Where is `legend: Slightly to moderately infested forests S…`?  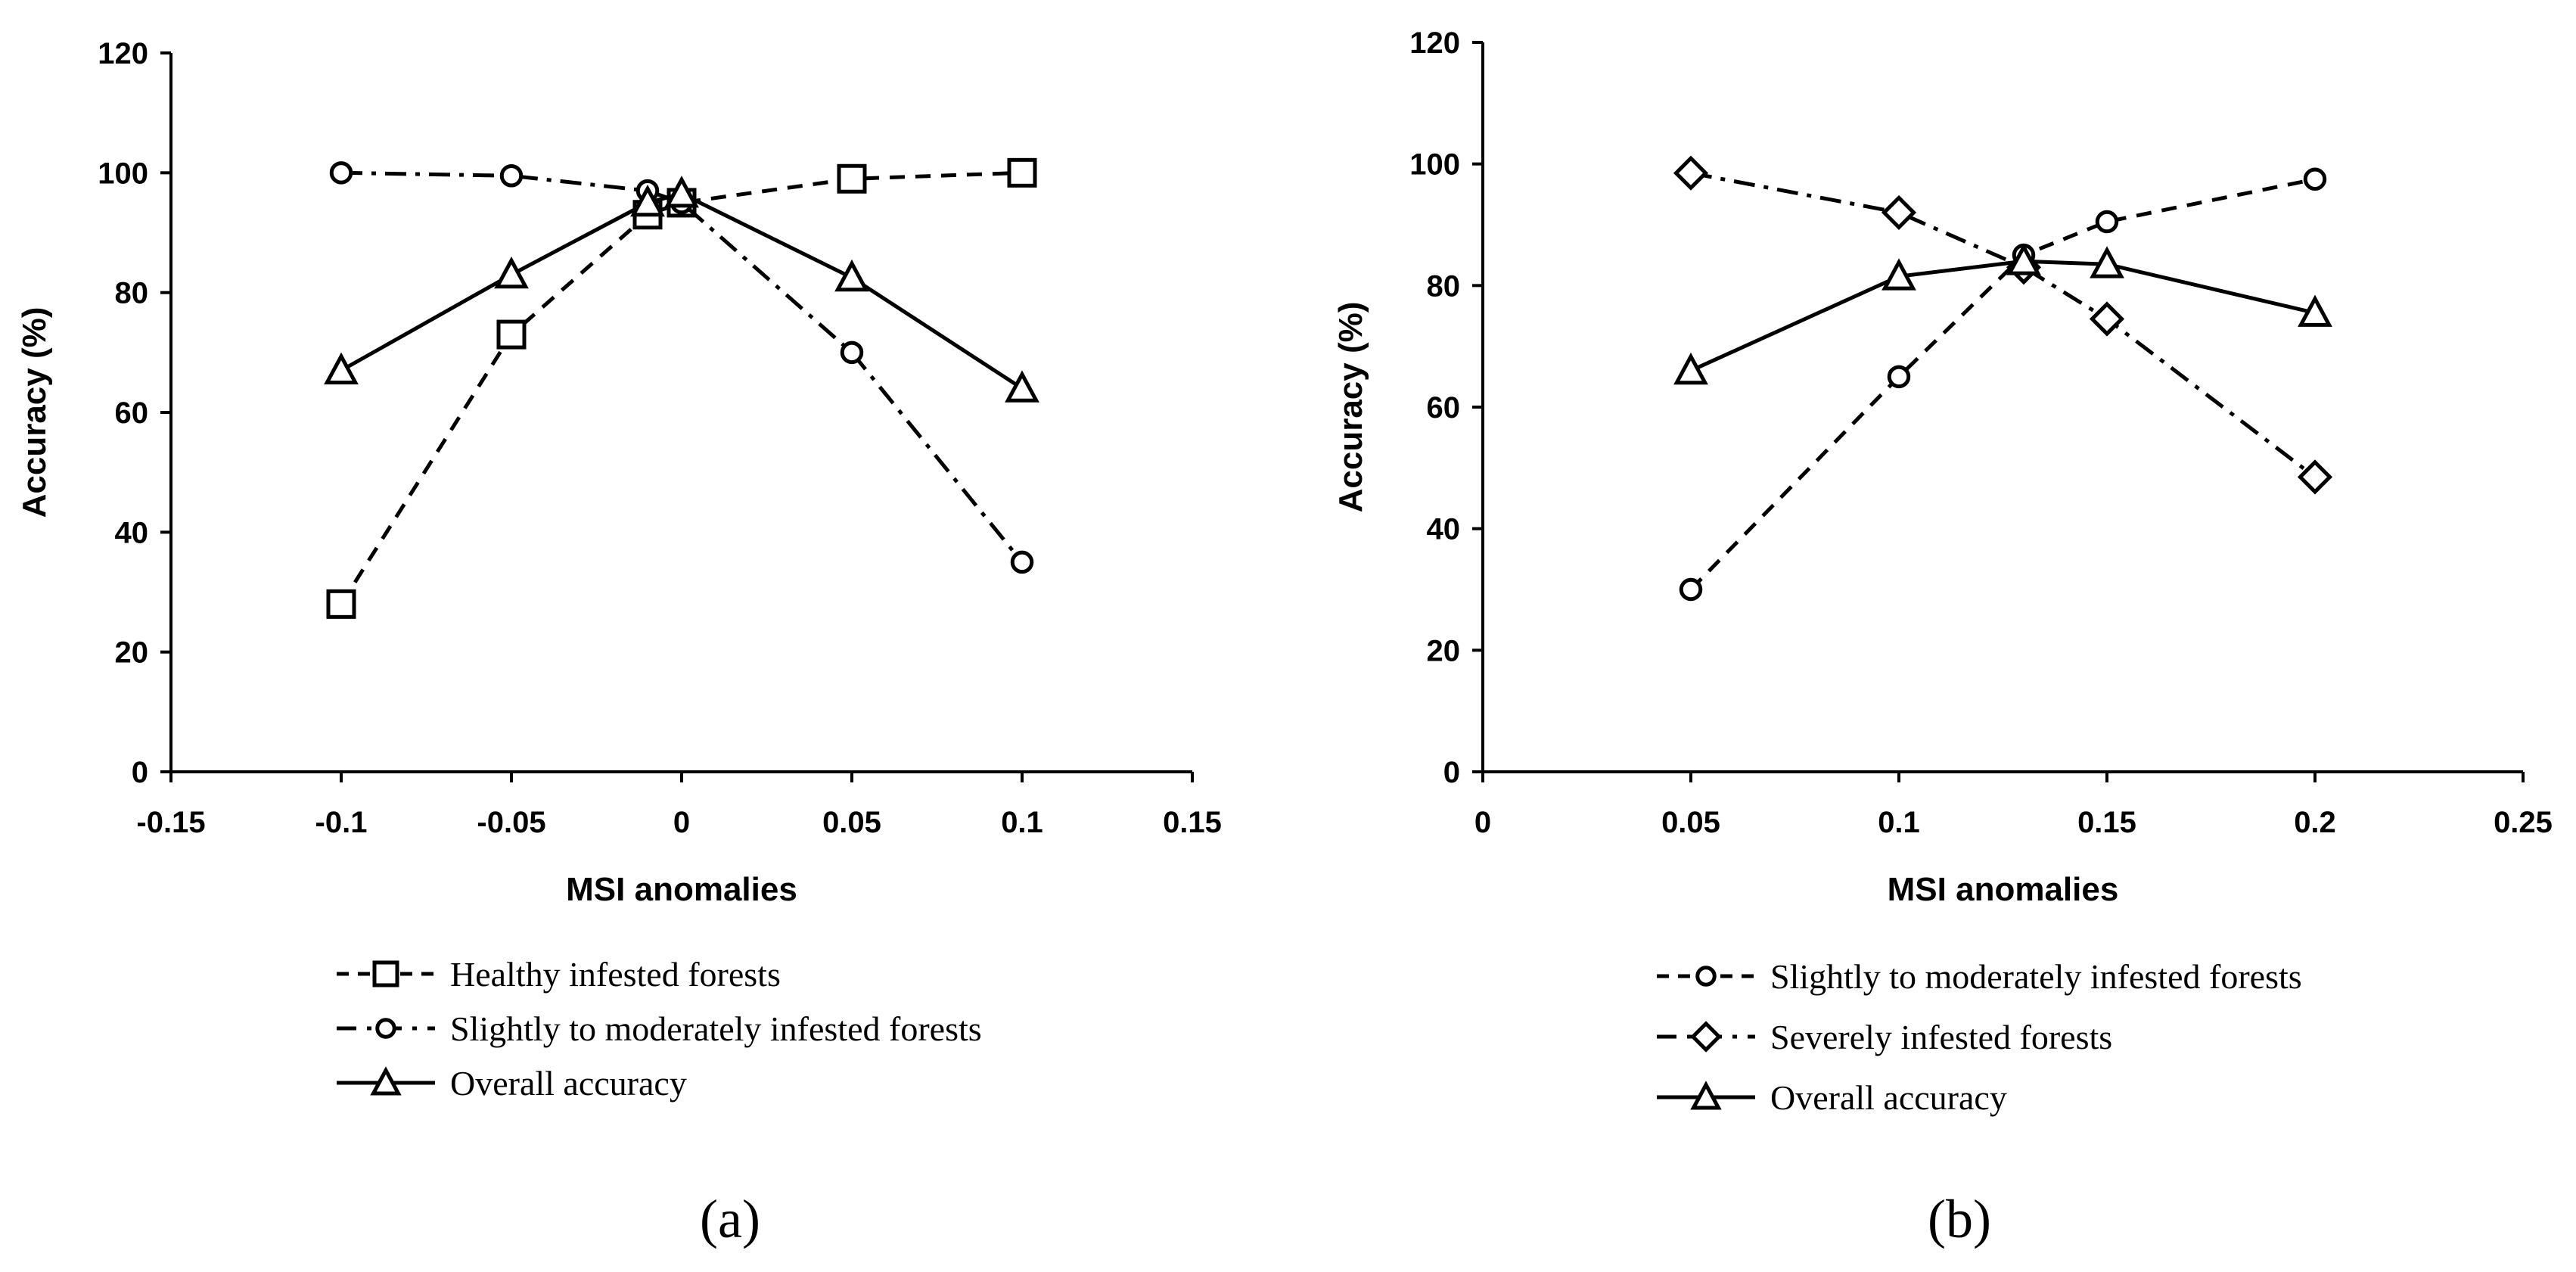 legend: Slightly to moderately infested forests S… is located at coordinates (1980, 1037).